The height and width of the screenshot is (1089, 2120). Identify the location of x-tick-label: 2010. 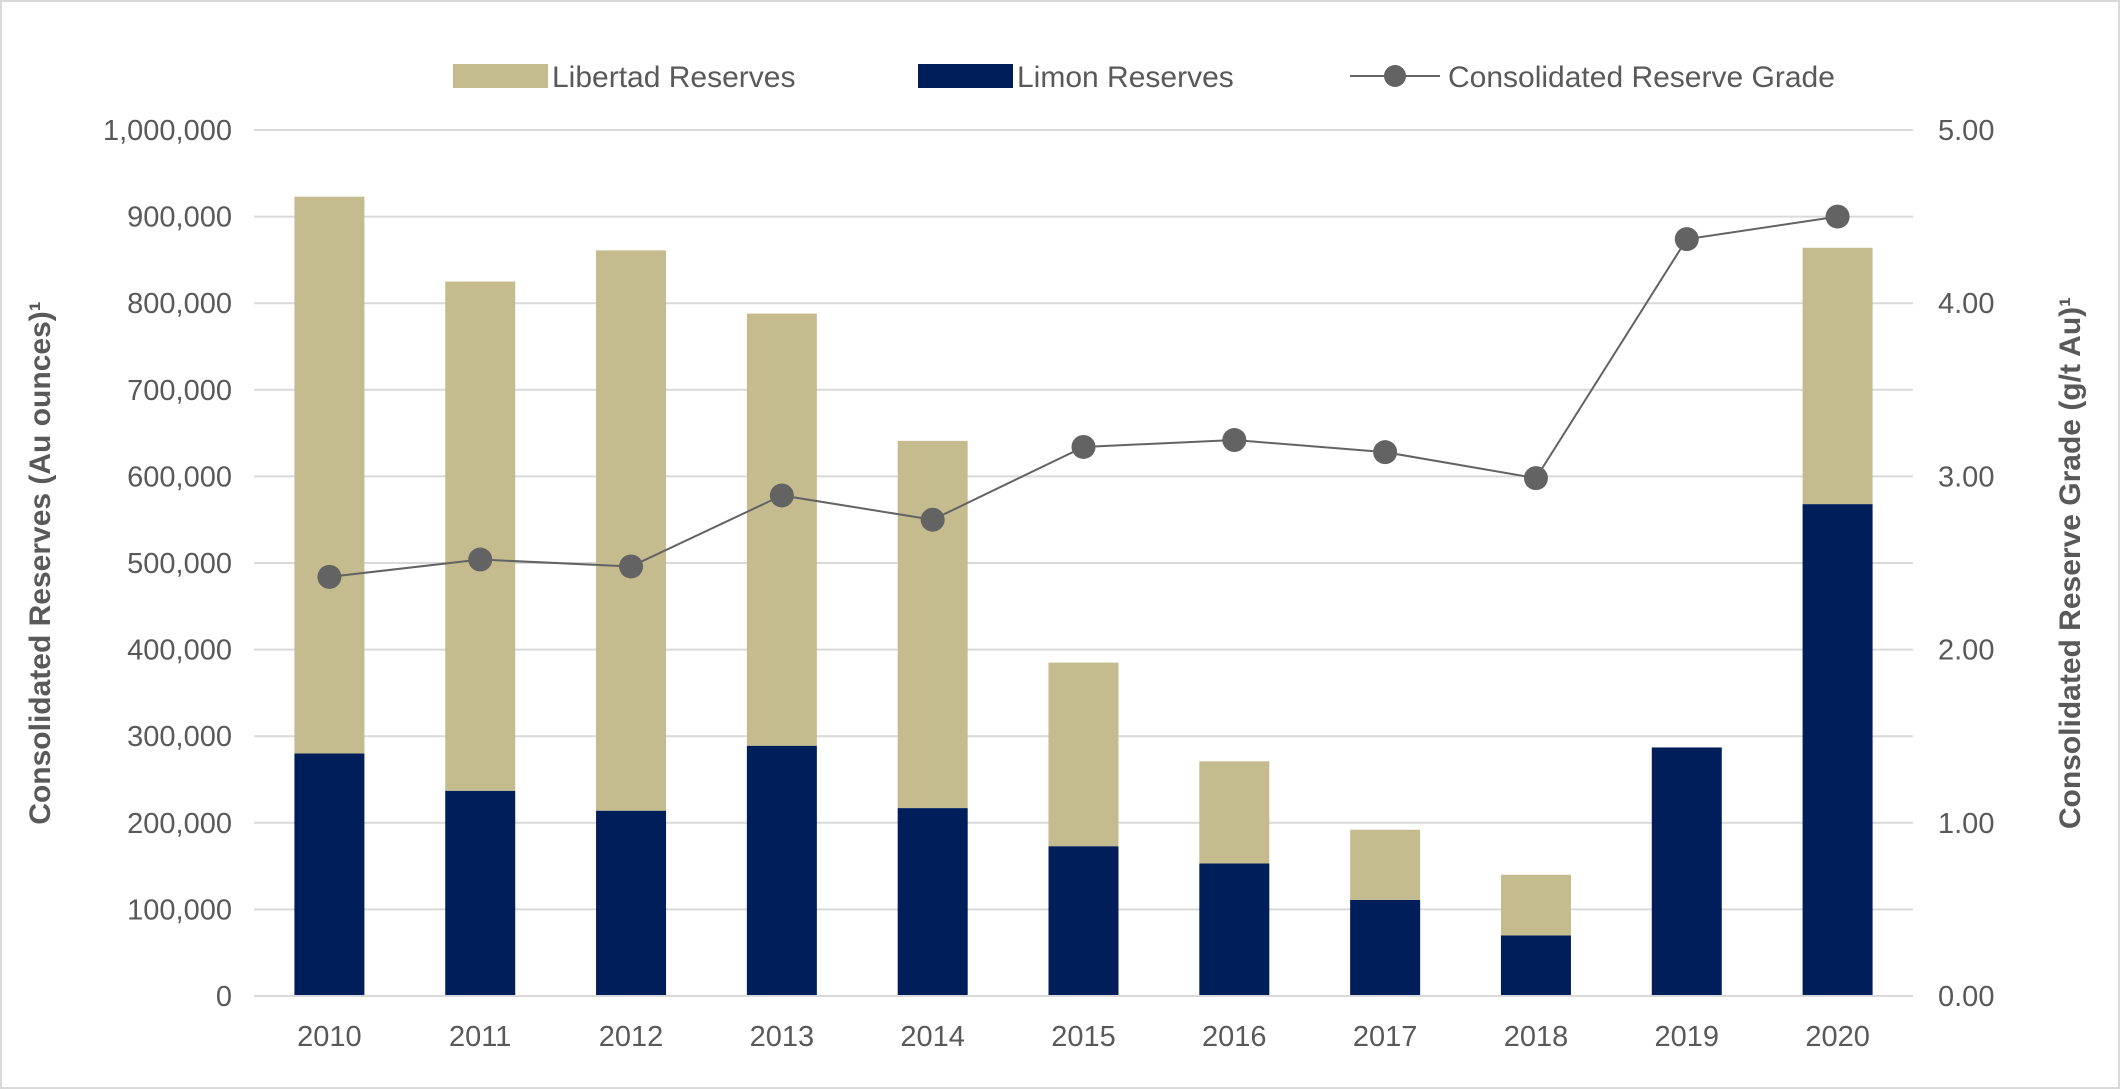
(329, 1037).